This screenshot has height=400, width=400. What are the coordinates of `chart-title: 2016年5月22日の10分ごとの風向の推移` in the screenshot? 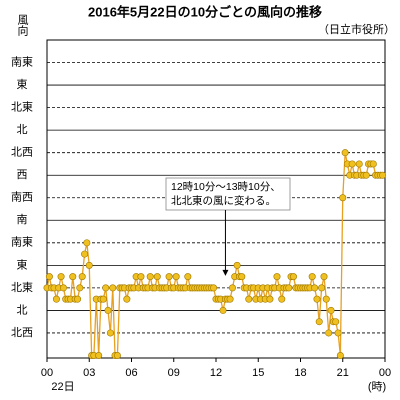 It's located at (205, 11).